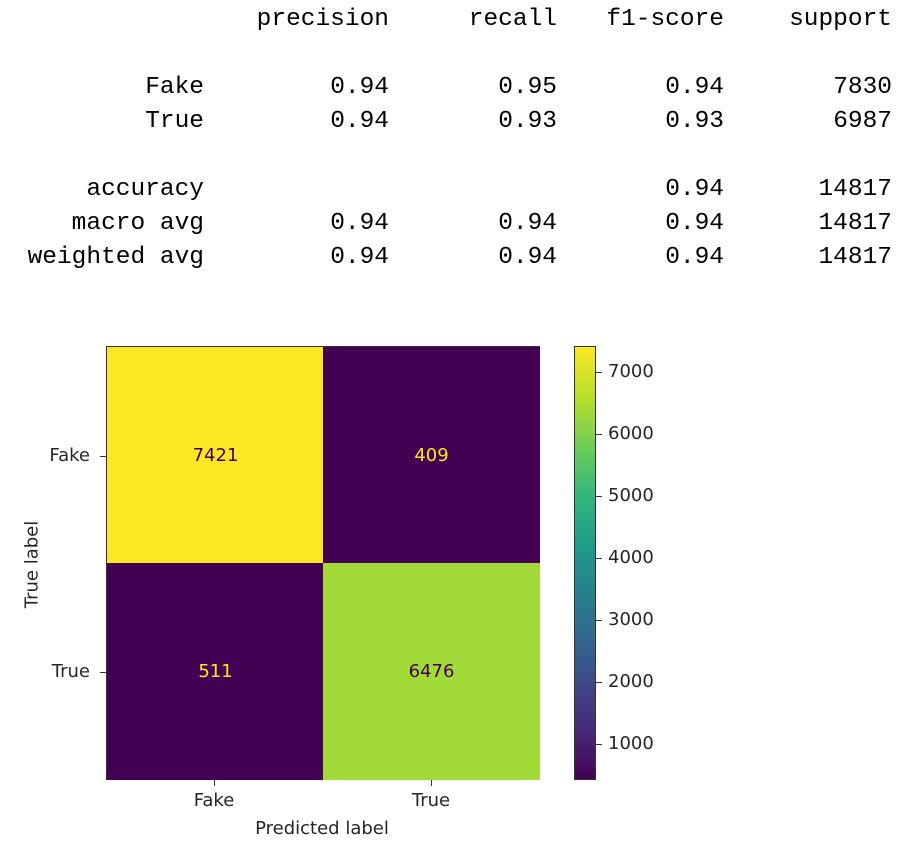 The width and height of the screenshot is (910, 854). What do you see at coordinates (115, 257) in the screenshot?
I see `row-label: weighted avg` at bounding box center [115, 257].